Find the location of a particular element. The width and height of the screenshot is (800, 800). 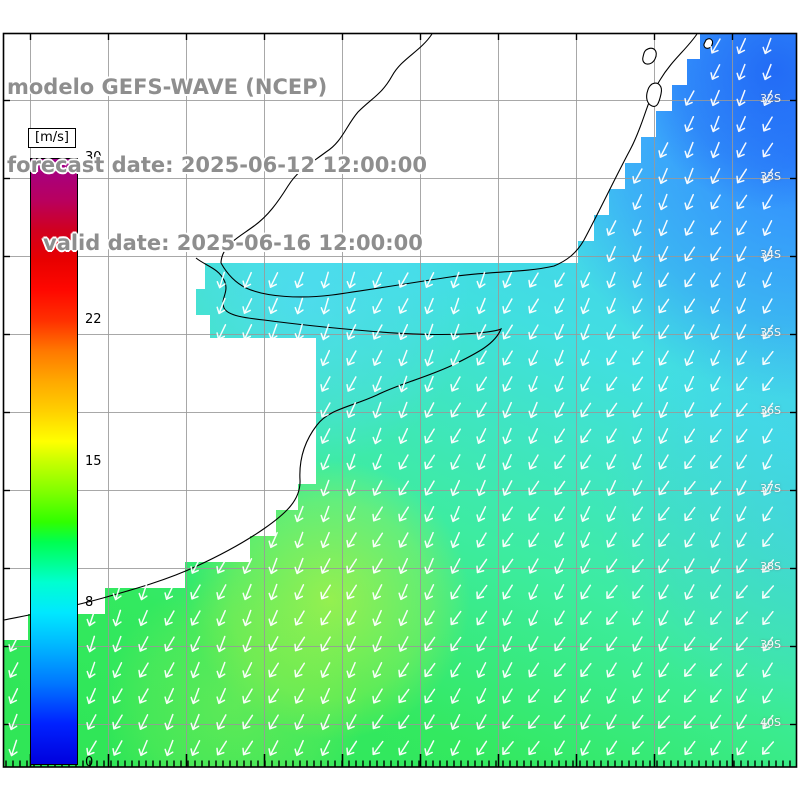

colorbar-tick-30: 30 is located at coordinates (93, 157).